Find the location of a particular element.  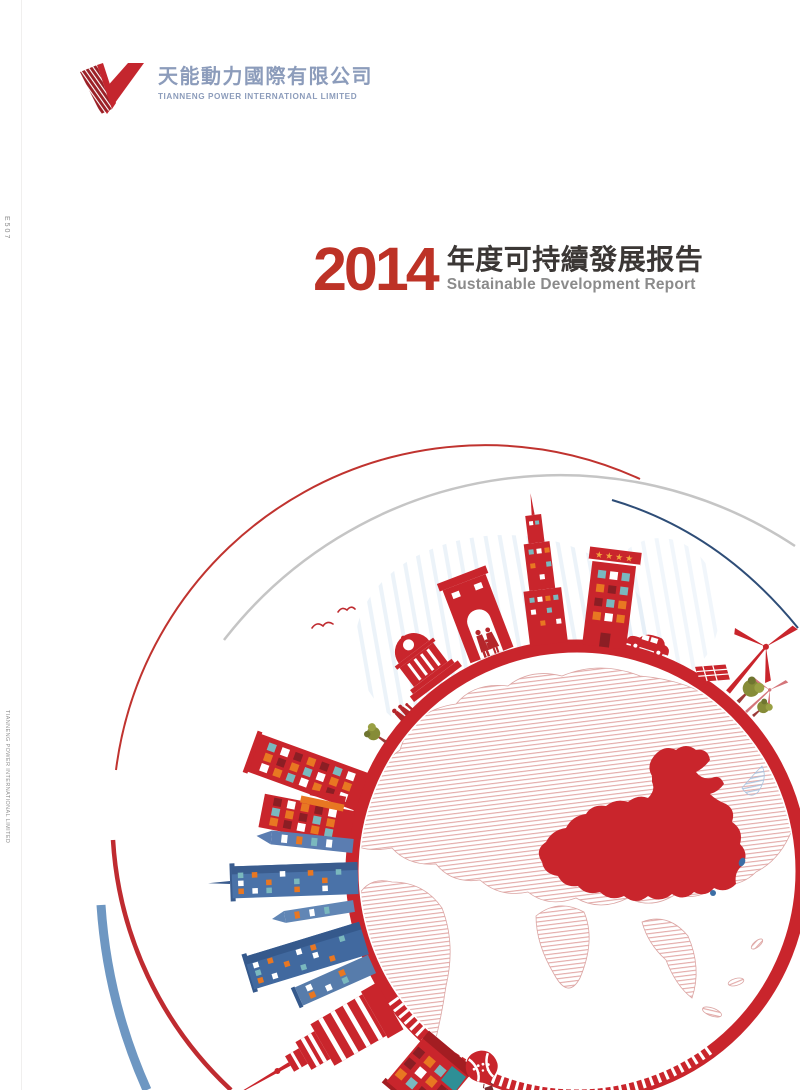

kite is located at coordinates (453, 1078).